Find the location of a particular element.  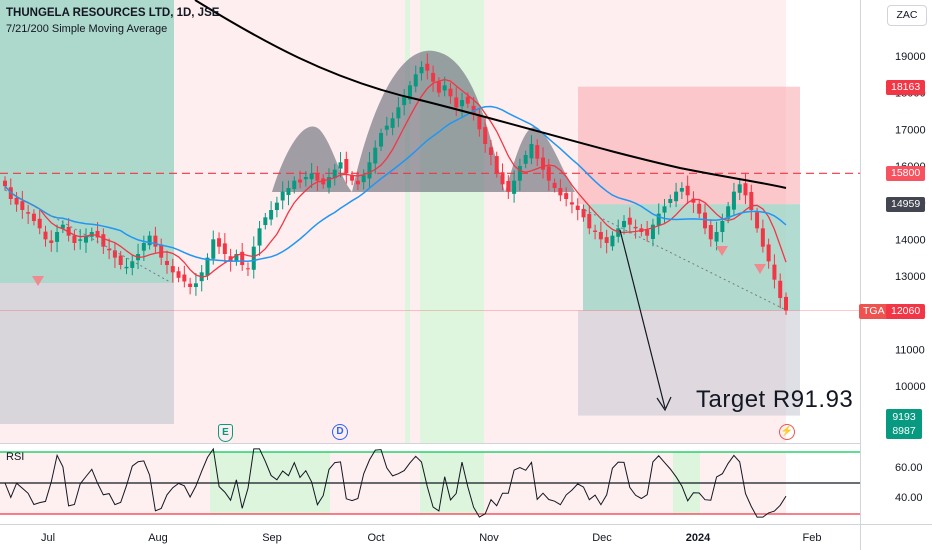

target-1-value: 9193 is located at coordinates (904, 417).